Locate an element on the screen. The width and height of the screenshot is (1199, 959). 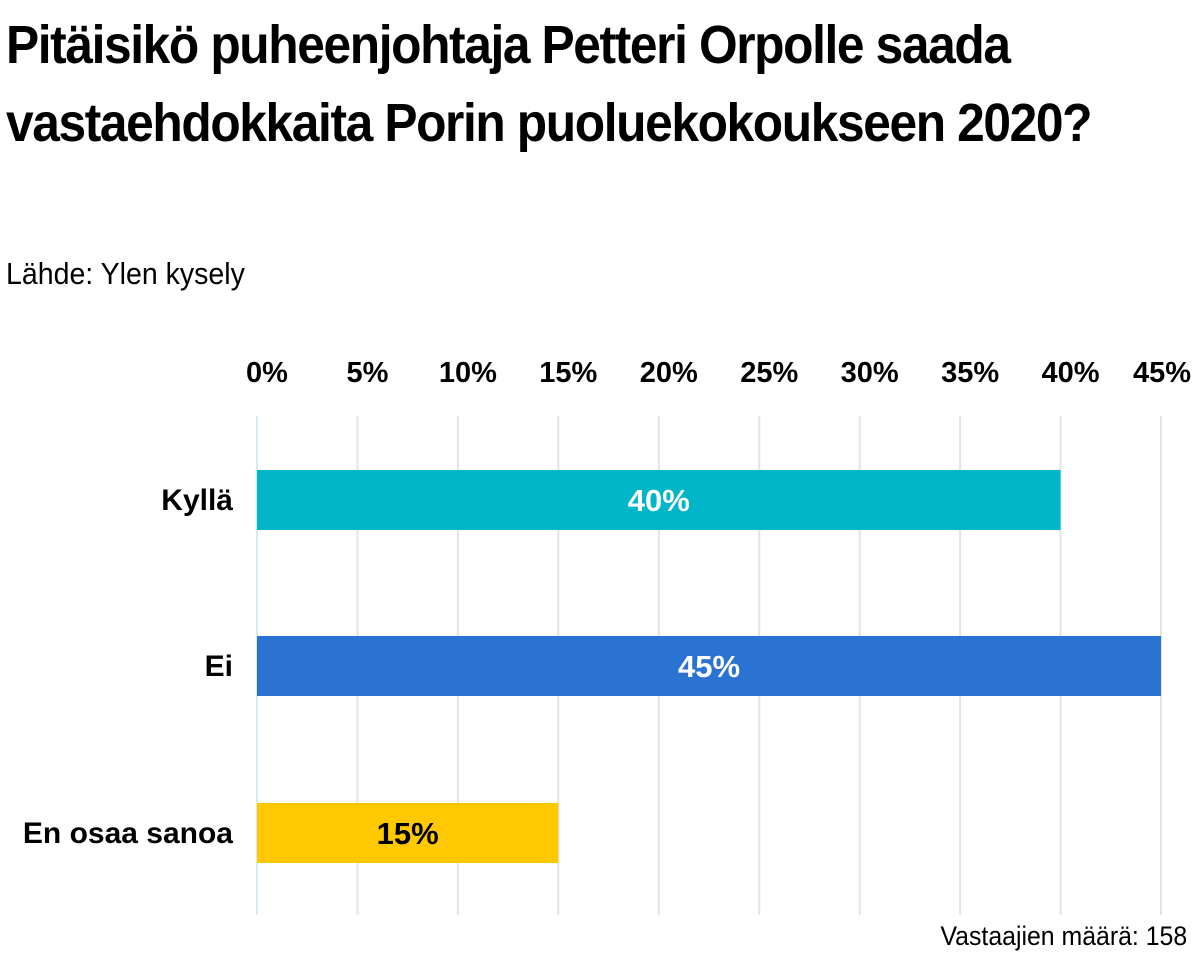
category-labels: Kyllä Ei En osaa sanoa is located at coordinates (128, 667).